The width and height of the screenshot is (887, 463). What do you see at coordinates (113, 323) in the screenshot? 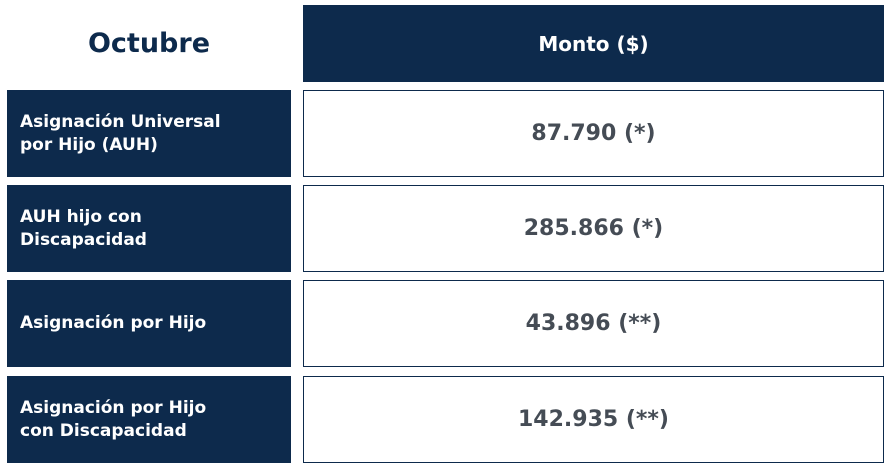
I see `row-label: Asignación por Hijo` at bounding box center [113, 323].